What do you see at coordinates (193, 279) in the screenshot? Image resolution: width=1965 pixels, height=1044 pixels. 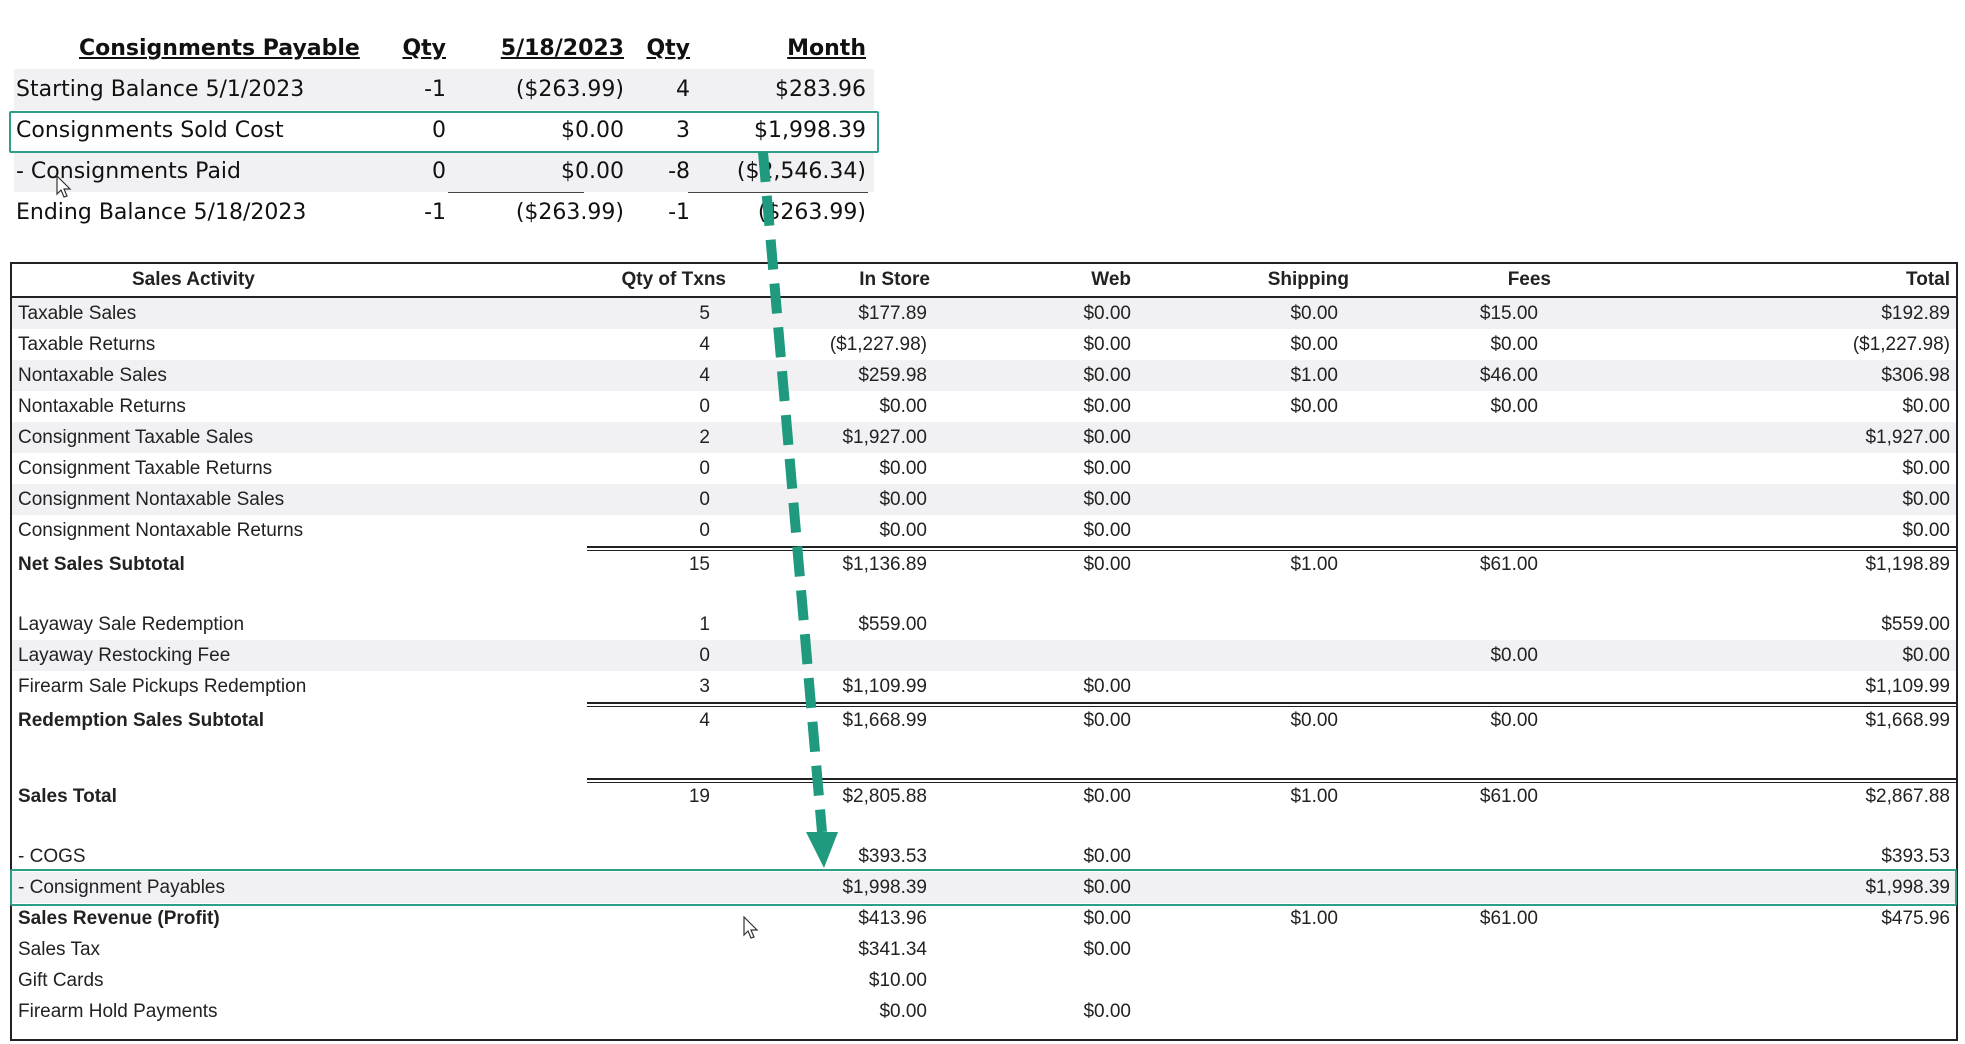 I see `sa-header-label: Sales Activity` at bounding box center [193, 279].